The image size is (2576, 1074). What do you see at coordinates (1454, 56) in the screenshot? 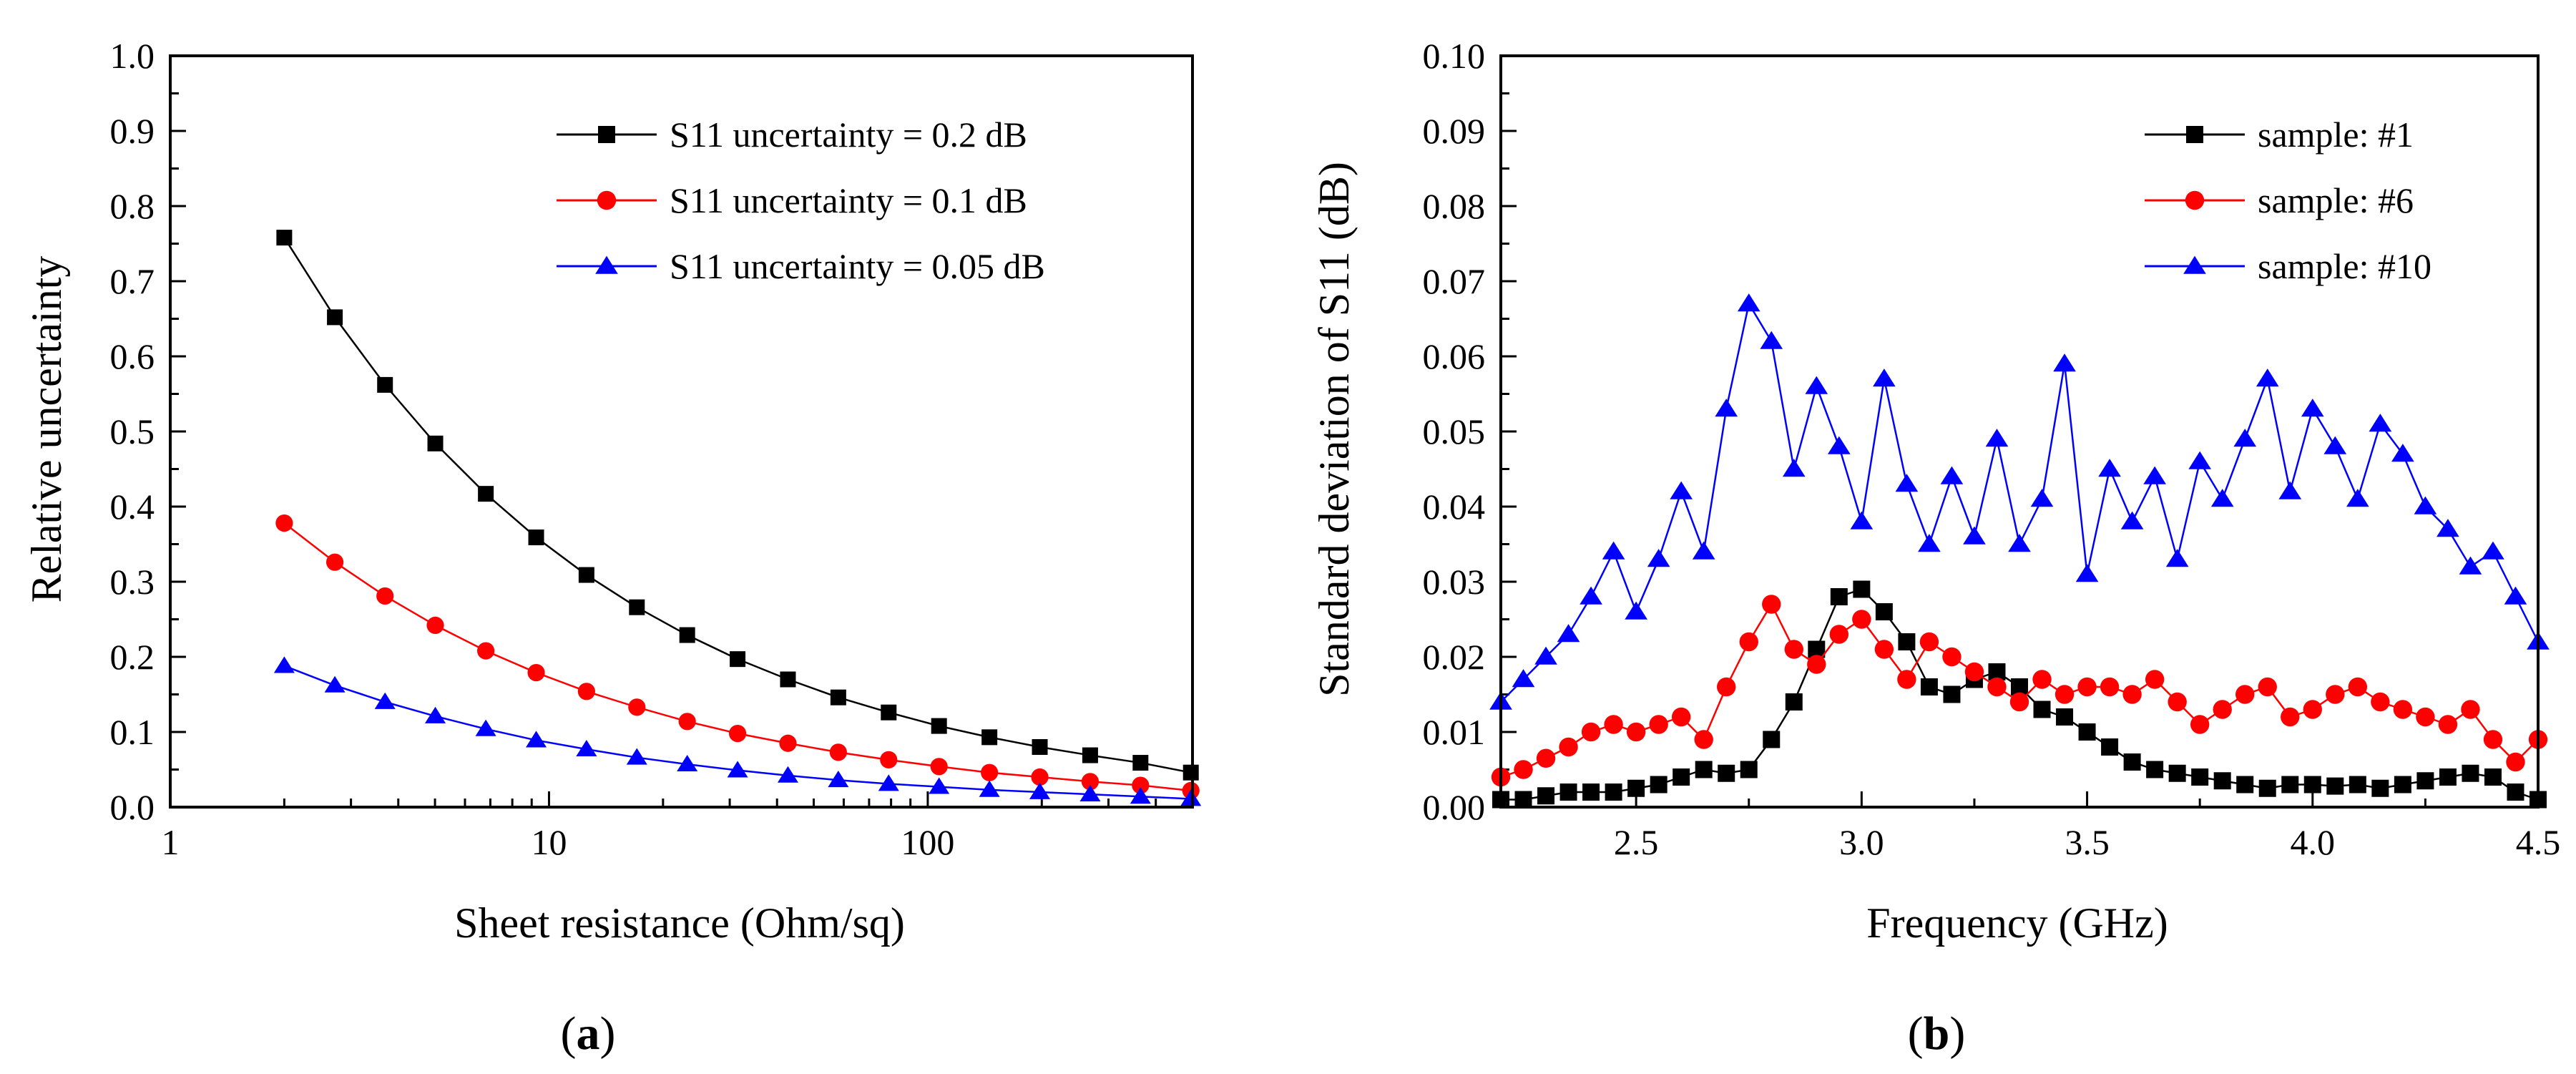
I see `b-y-tick-label: 0.10` at bounding box center [1454, 56].